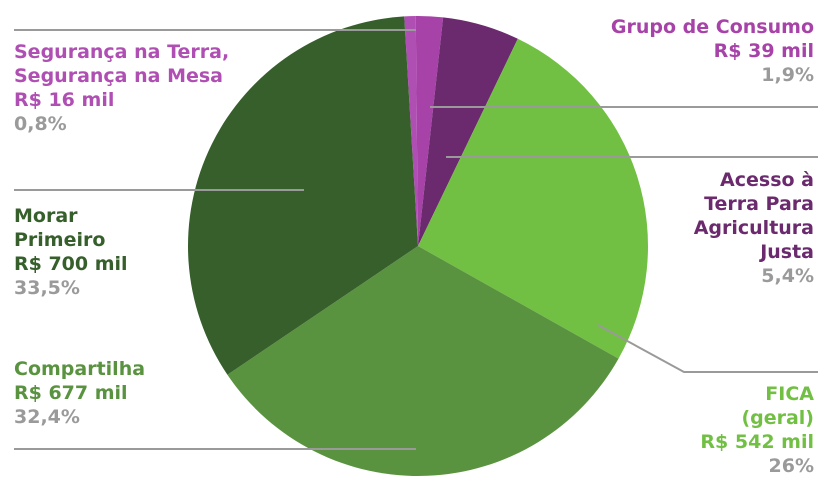 This screenshot has height=485, width=828. What do you see at coordinates (47, 288) in the screenshot?
I see `label-morar-percent: 33,5%` at bounding box center [47, 288].